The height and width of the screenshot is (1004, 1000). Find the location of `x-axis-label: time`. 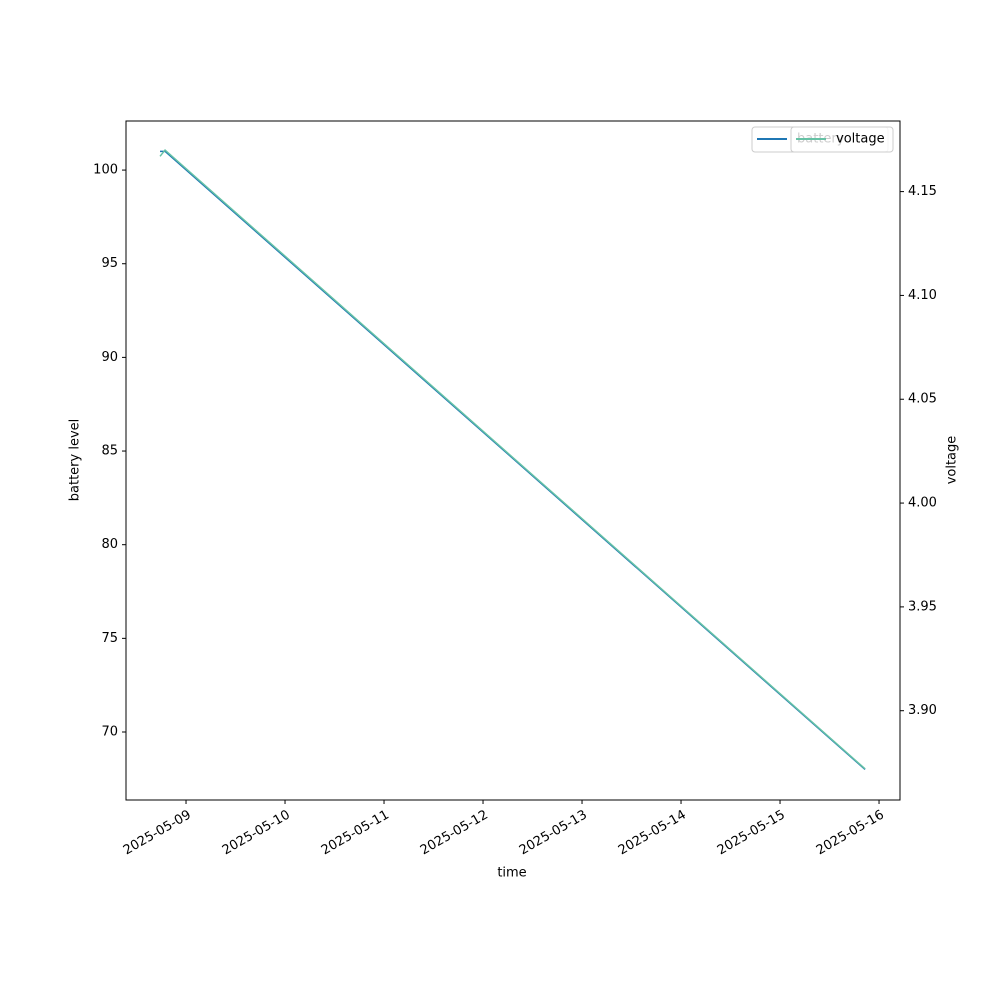

x-axis-label: time is located at coordinates (511, 873).